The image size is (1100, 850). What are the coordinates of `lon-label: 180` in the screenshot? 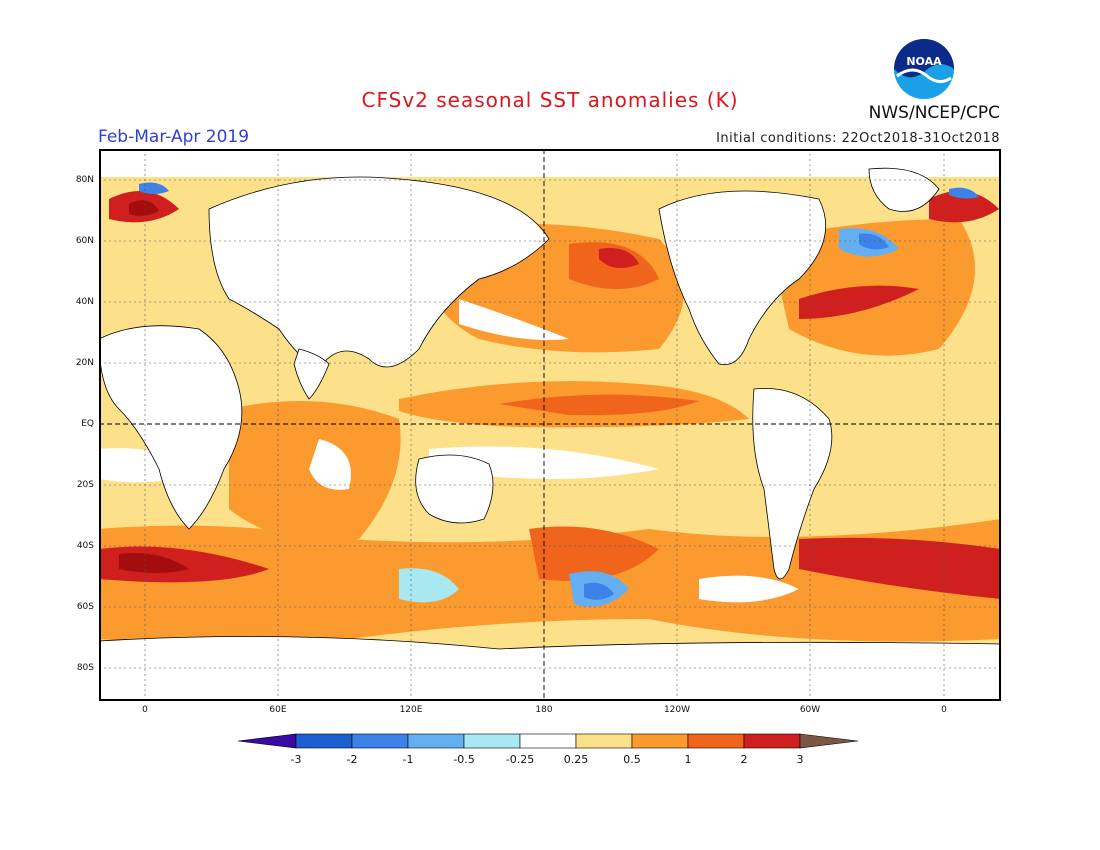 It's located at (544, 710).